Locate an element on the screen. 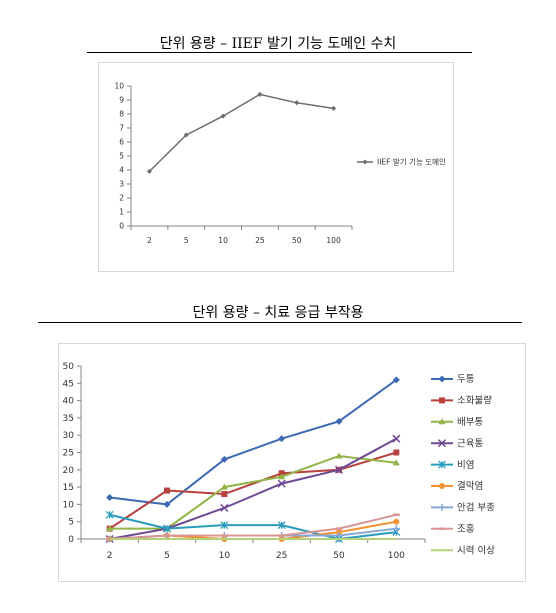 Image resolution: width=556 pixels, height=613 pixels. bottom-legend-item: 조홍 is located at coordinates (453, 529).